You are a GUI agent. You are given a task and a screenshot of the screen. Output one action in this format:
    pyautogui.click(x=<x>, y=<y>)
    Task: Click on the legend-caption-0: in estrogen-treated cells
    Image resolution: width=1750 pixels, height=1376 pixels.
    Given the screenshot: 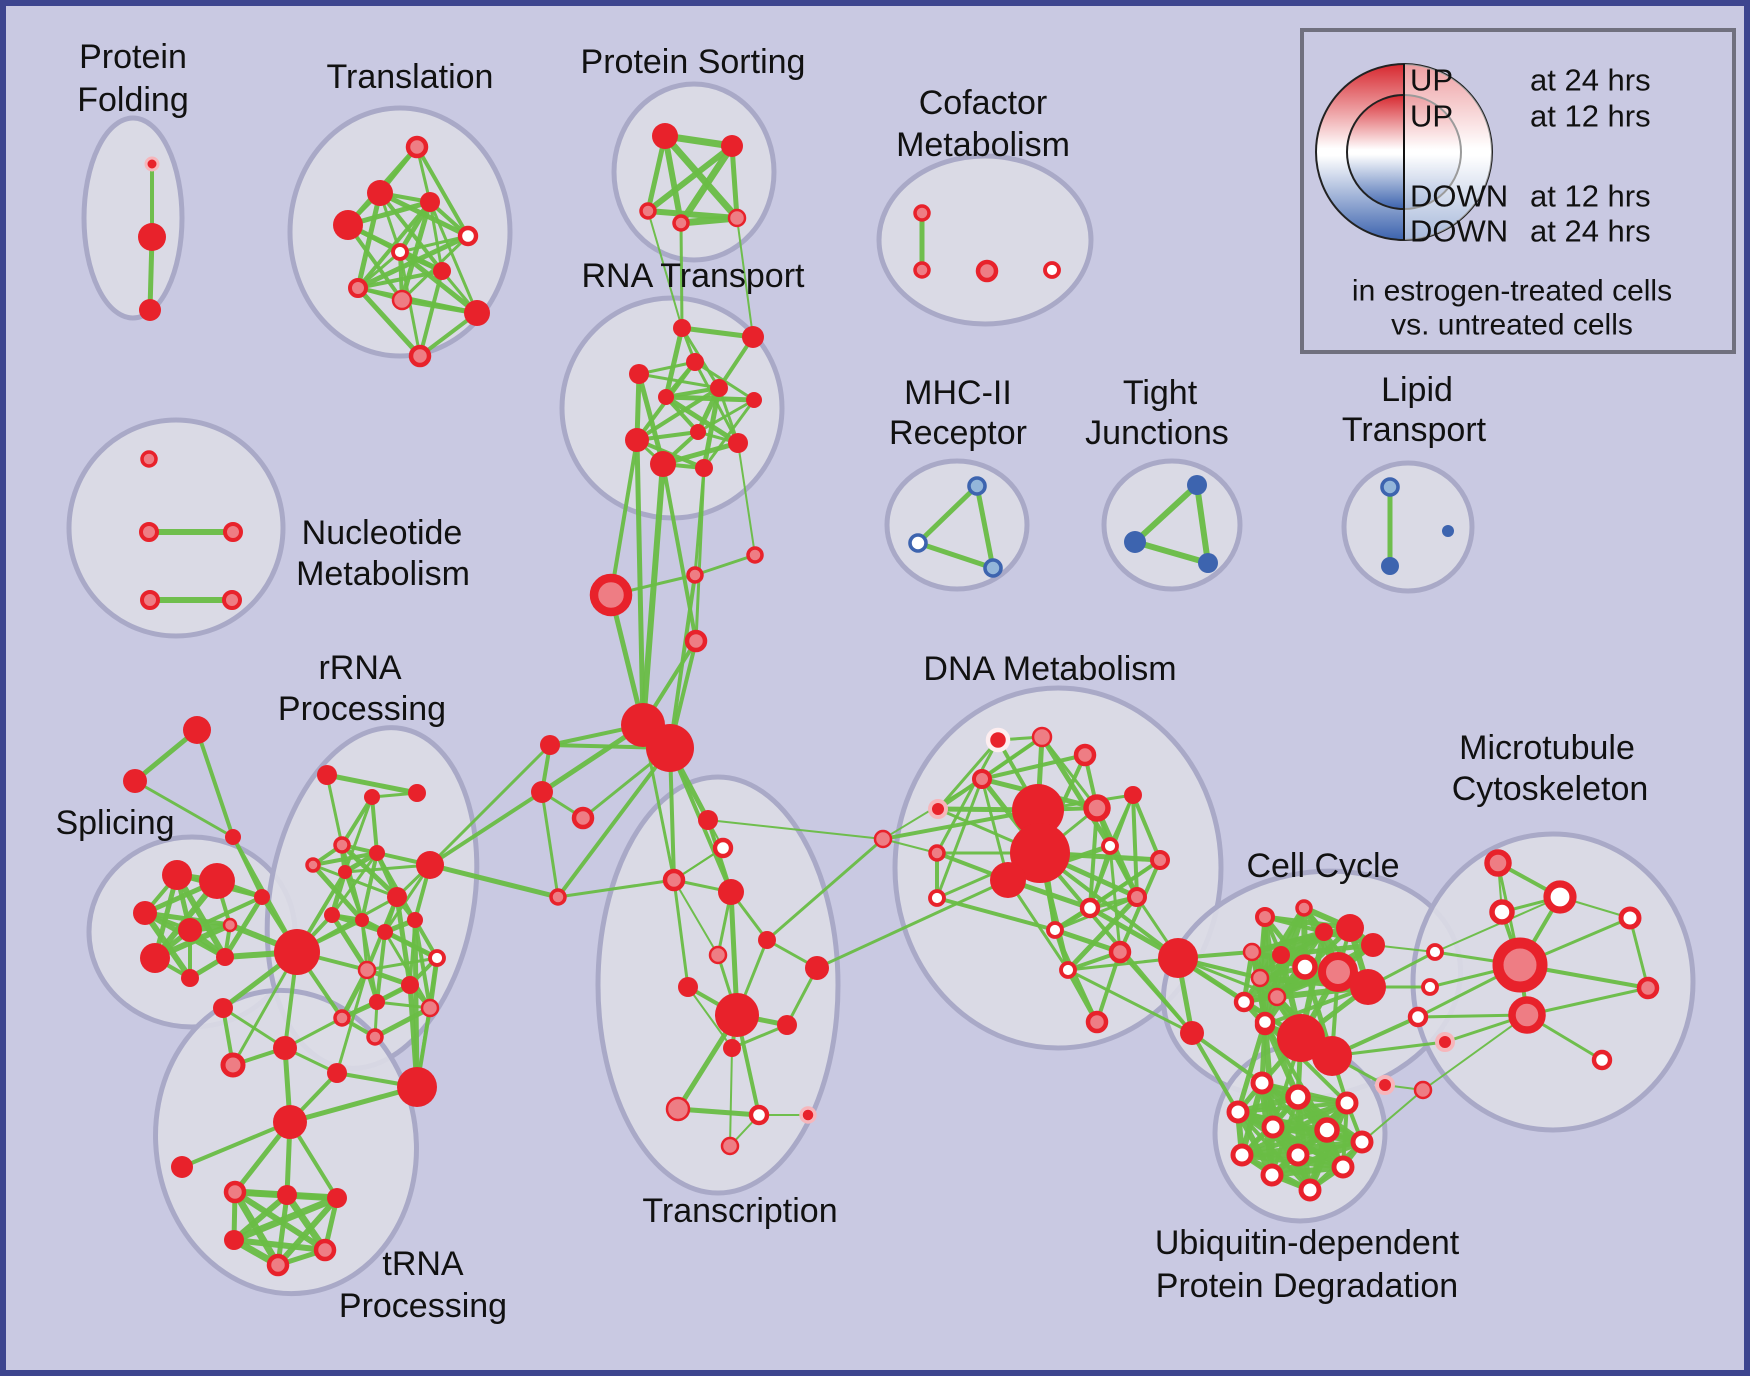 What is the action you would take?
    pyautogui.click(x=1512, y=291)
    